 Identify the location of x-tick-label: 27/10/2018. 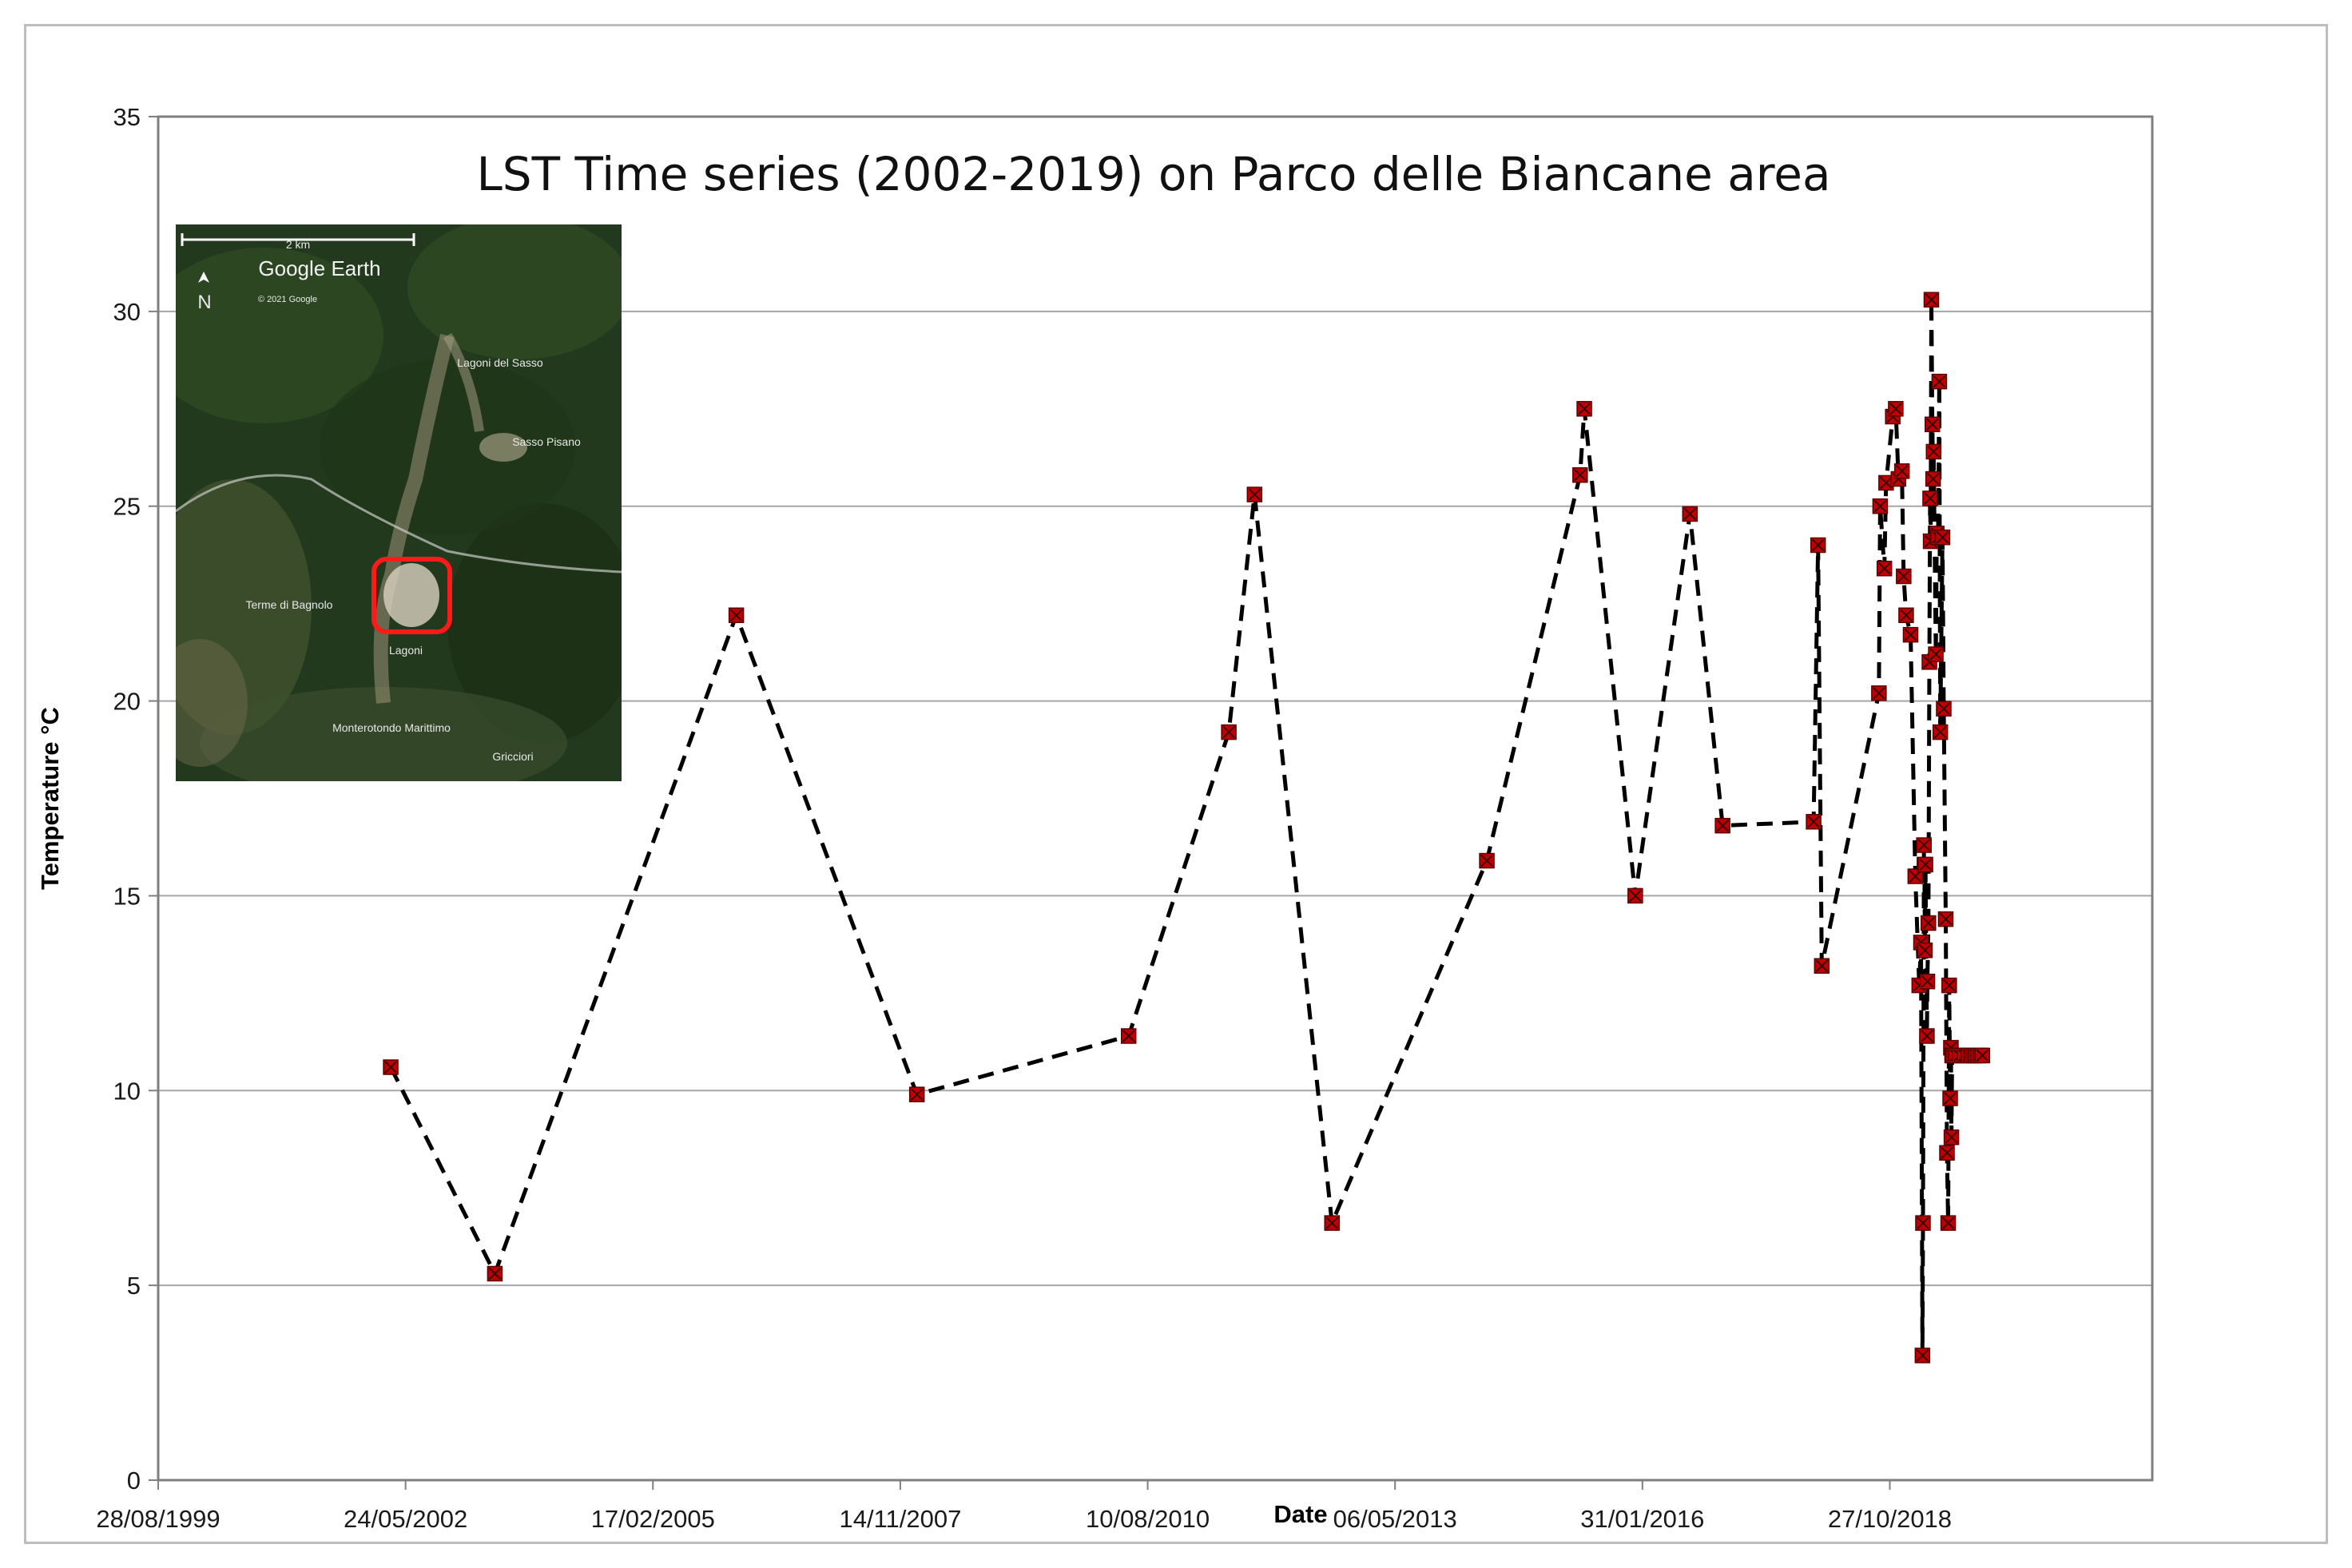
(1890, 1519).